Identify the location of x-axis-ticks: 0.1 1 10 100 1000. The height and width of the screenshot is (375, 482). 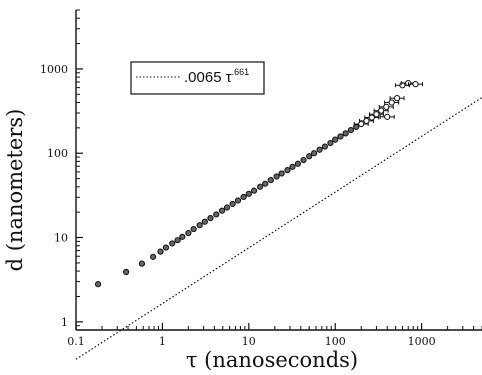
(274, 335).